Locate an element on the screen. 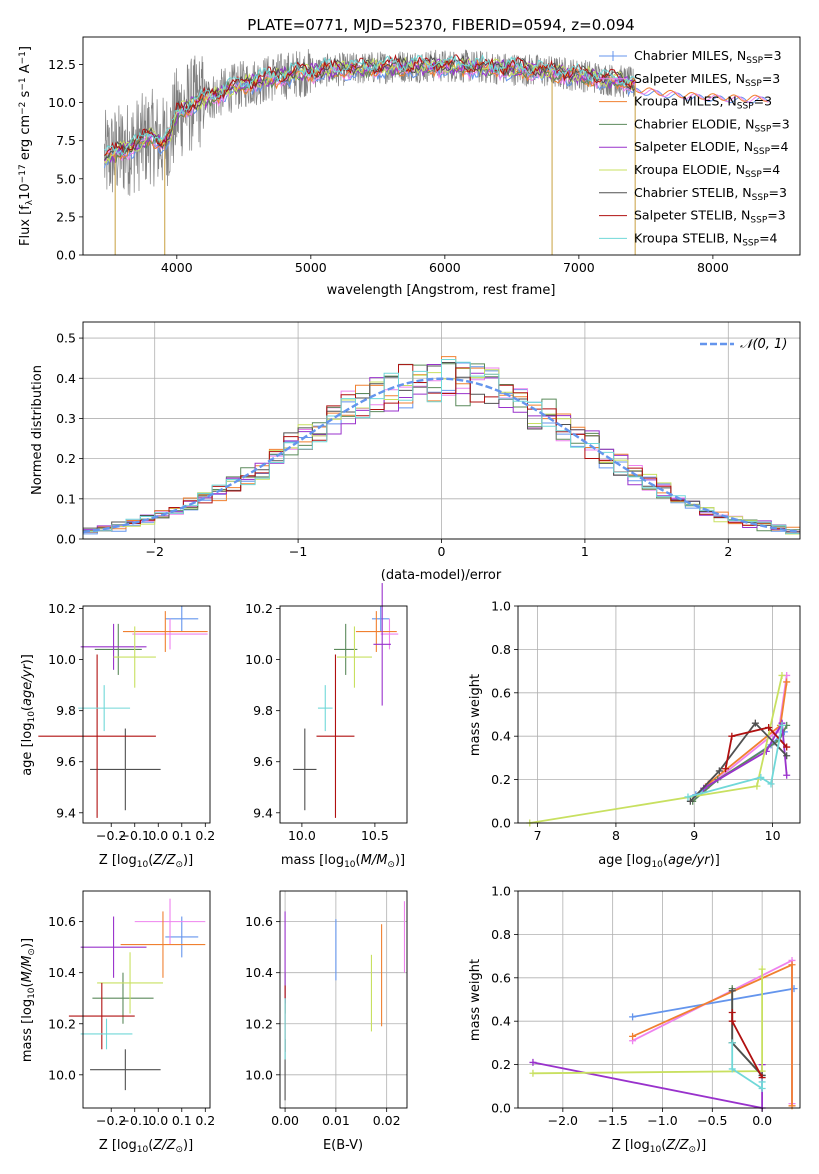  x-tick-label: −0.2 is located at coordinates (111, 1120).